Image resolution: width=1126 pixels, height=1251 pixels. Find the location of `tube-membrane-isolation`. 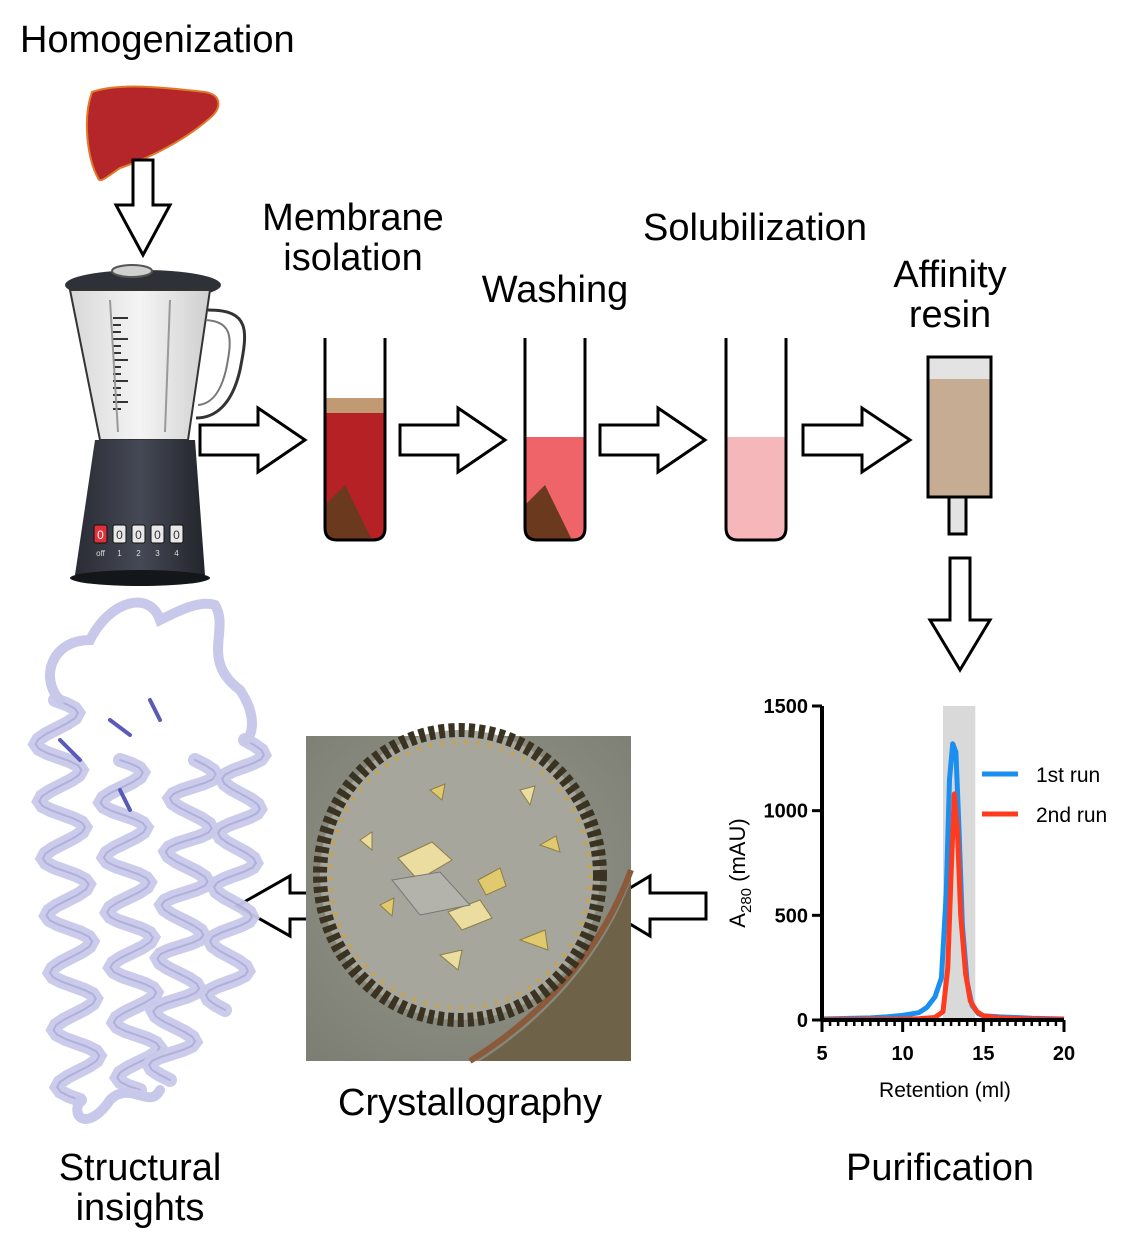

tube-membrane-isolation is located at coordinates (355, 440).